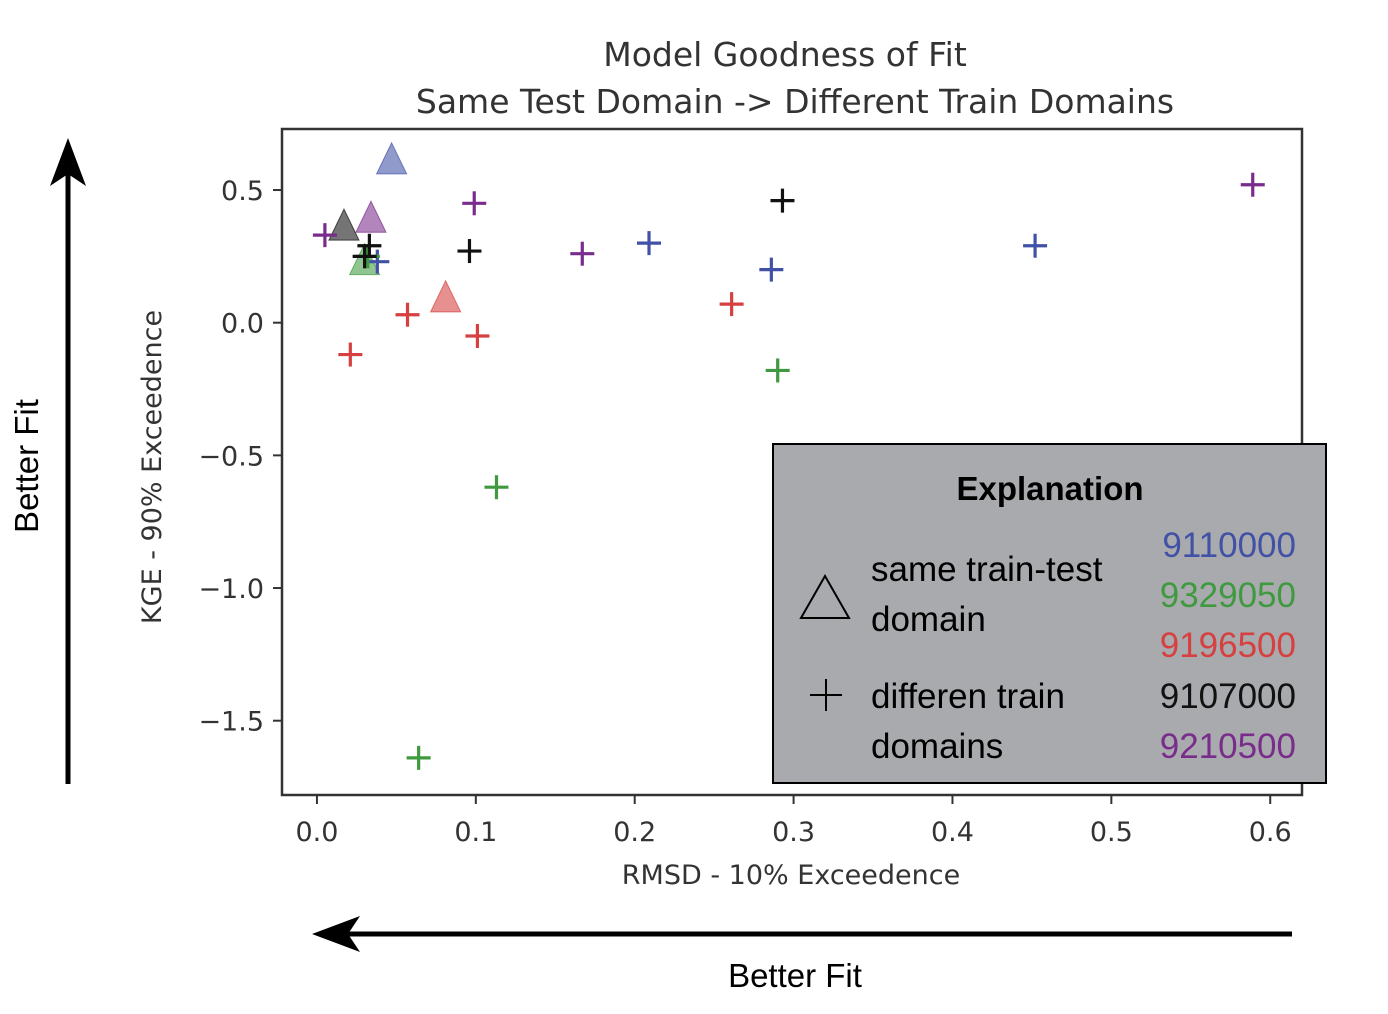 This screenshot has height=1014, width=1388. Describe the element at coordinates (825, 596) in the screenshot. I see `legend-triangle-icon` at that location.